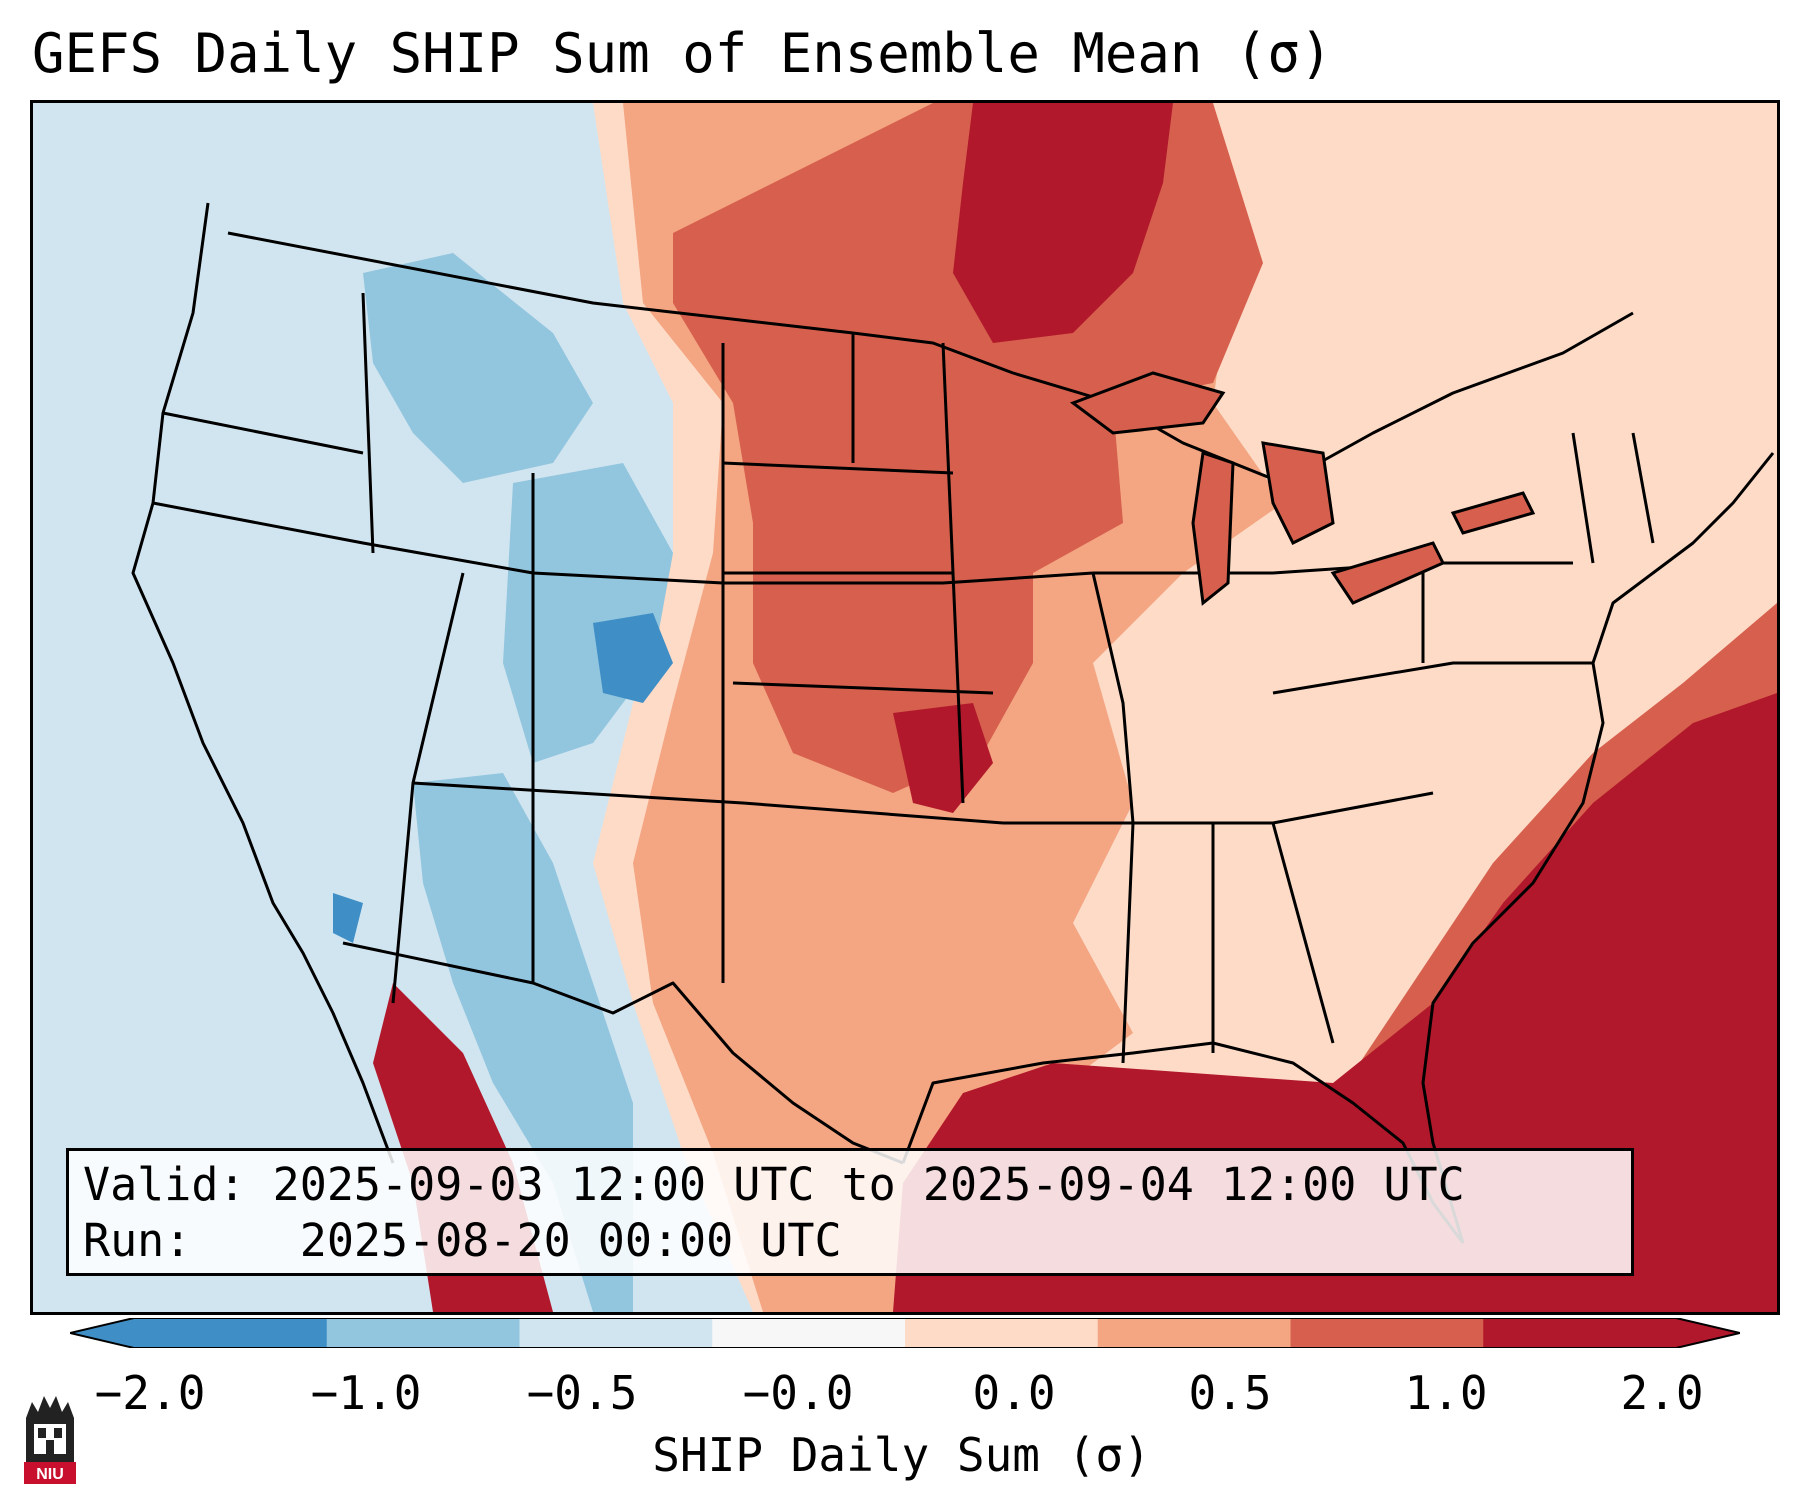 Image resolution: width=1803 pixels, height=1506 pixels. Describe the element at coordinates (50, 1474) in the screenshot. I see `logo-text: NIU` at that location.